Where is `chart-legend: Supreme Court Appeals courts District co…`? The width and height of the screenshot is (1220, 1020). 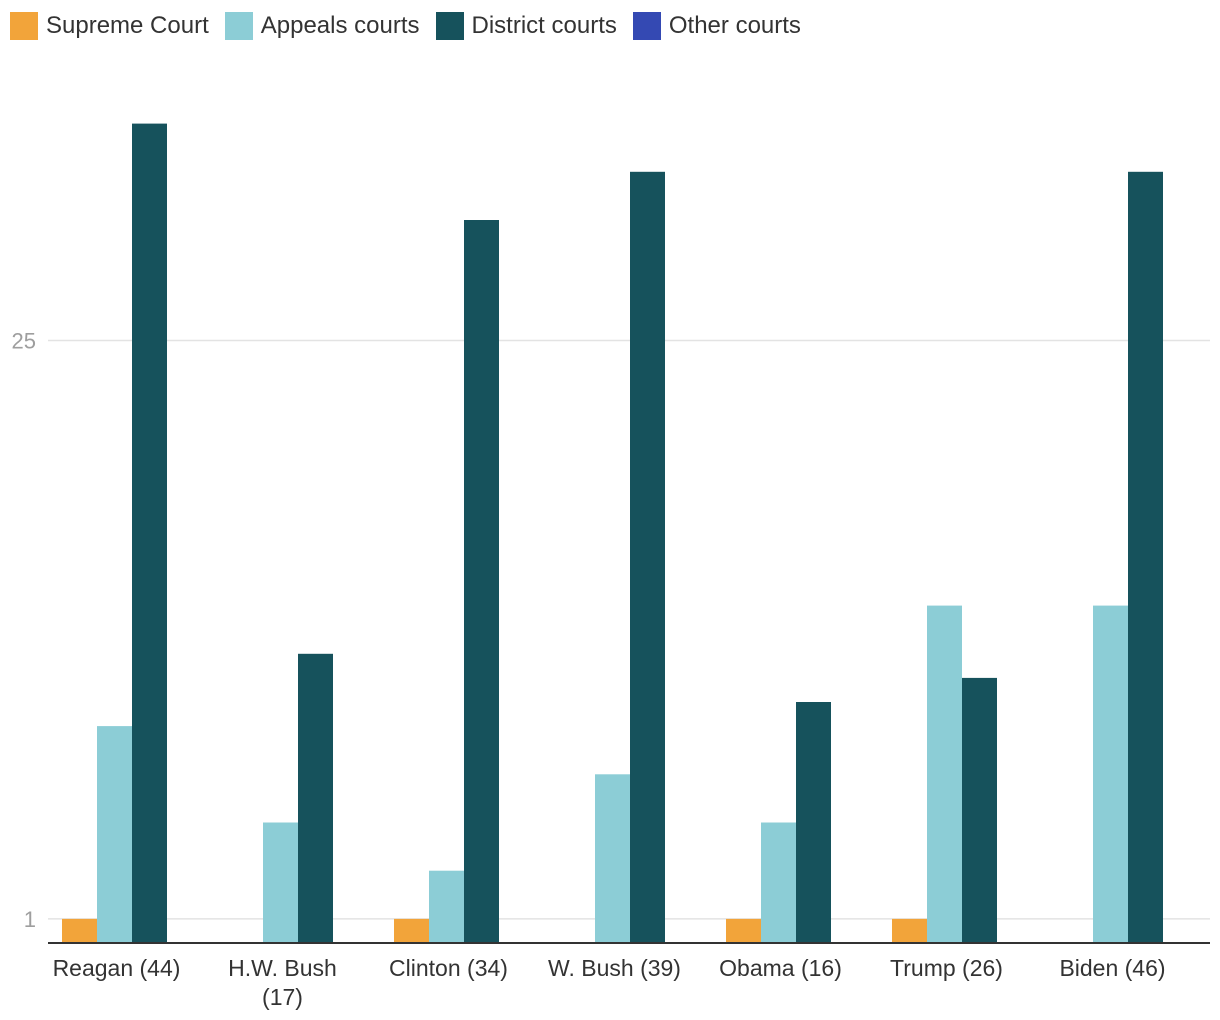
chart-legend: Supreme Court Appeals courts District co… is located at coordinates (413, 26).